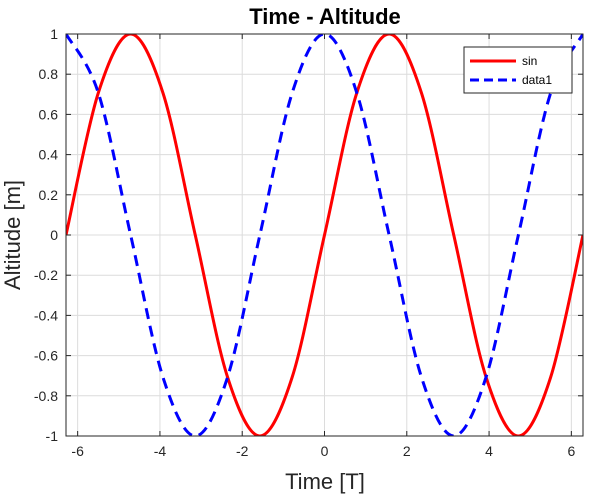 This screenshot has height=496, width=602. Describe the element at coordinates (54, 235) in the screenshot. I see `y-tick-label: 0` at that location.